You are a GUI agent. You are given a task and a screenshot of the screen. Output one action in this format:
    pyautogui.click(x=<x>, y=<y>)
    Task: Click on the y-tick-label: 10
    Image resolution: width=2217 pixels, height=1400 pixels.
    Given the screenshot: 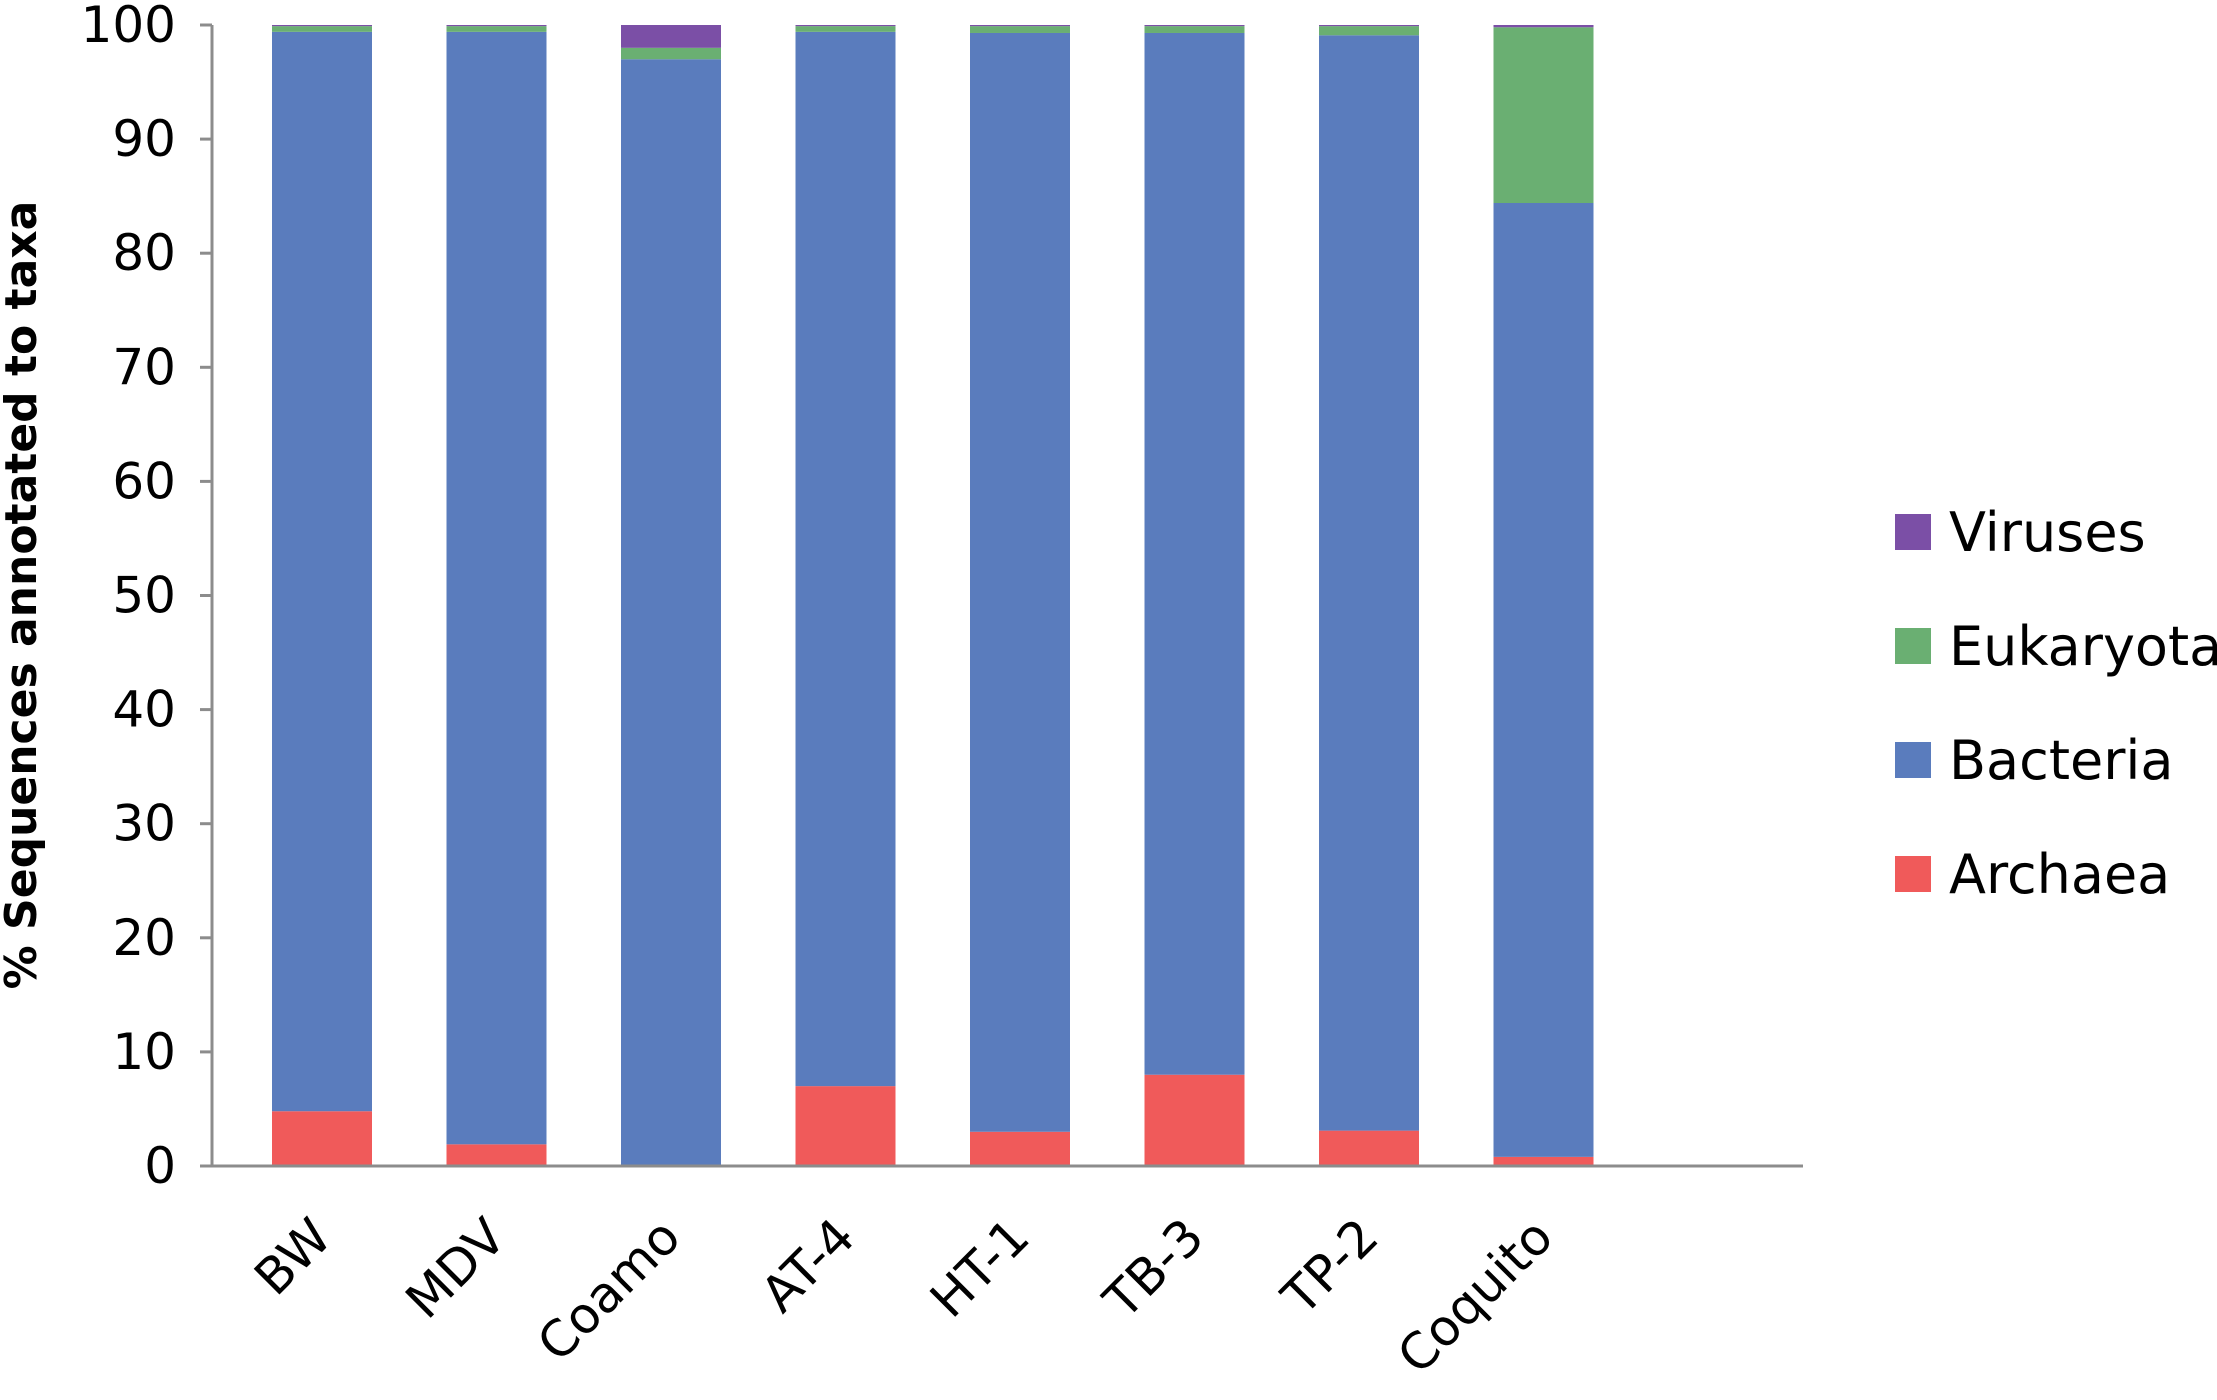 What is the action you would take?
    pyautogui.click(x=144, y=1052)
    